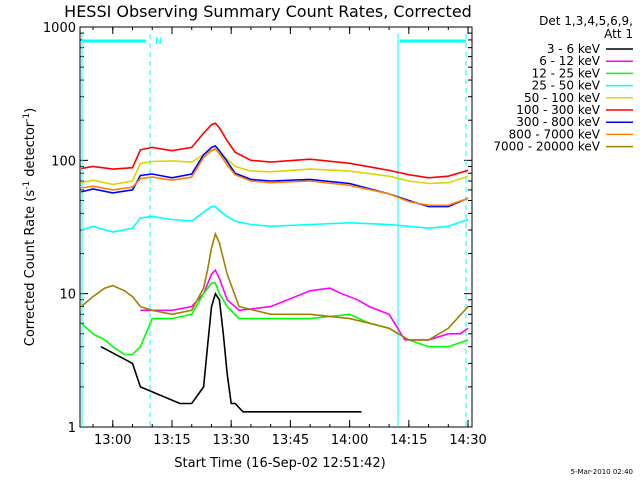 Image resolution: width=640 pixels, height=480 pixels. Describe the element at coordinates (618, 34) in the screenshot. I see `legend-header-line-2: Att 1` at that location.